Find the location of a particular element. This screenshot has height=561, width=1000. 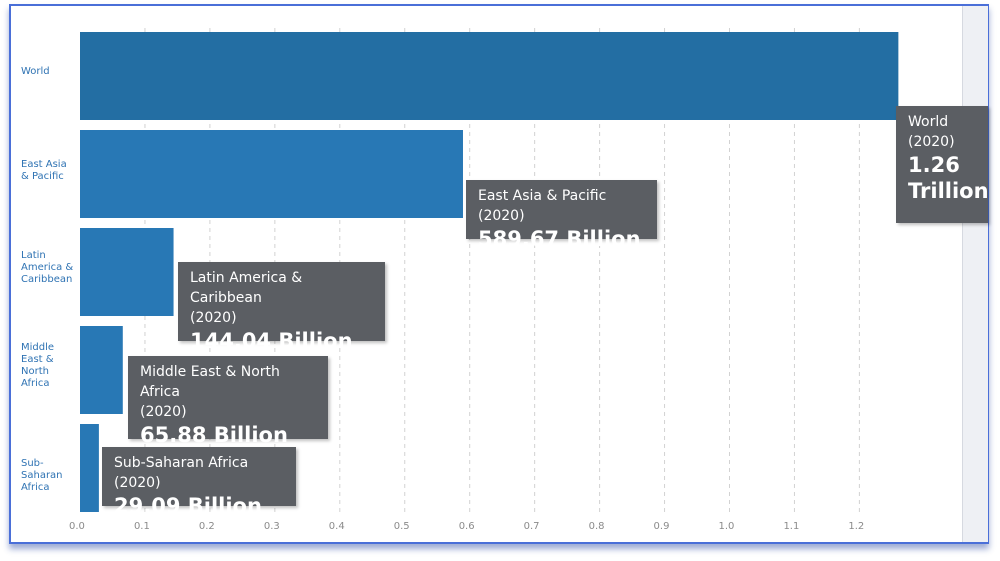

category-label: East Asia & Pacific is located at coordinates (44, 170).